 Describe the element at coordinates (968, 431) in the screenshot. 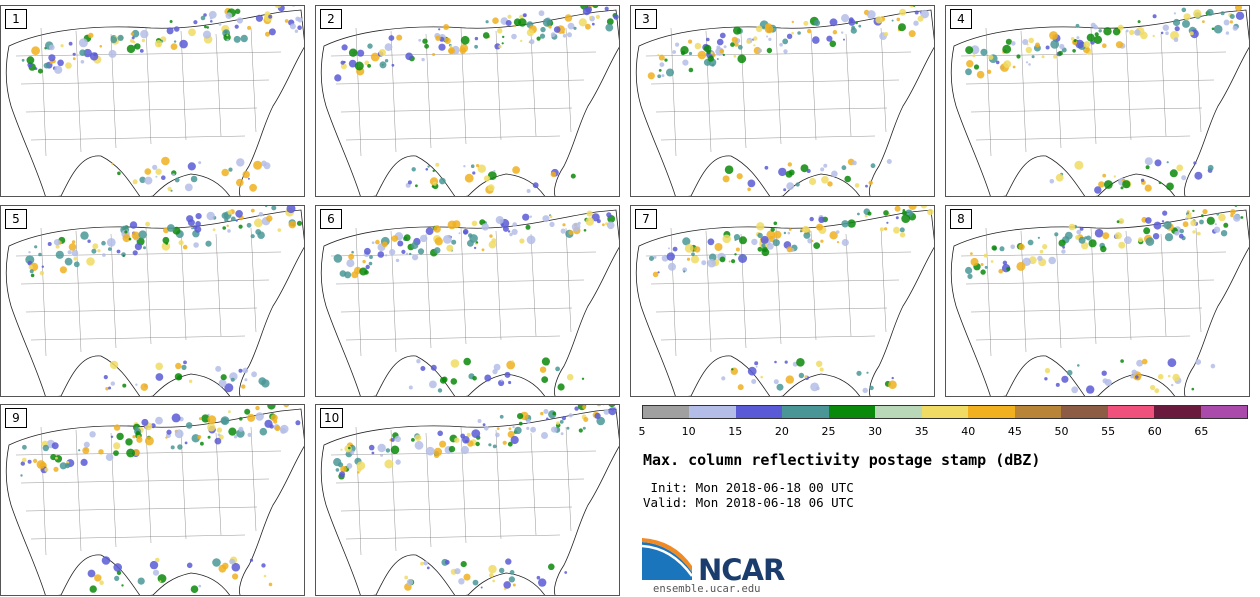

I see `colorbar-tick-label: 40` at that location.